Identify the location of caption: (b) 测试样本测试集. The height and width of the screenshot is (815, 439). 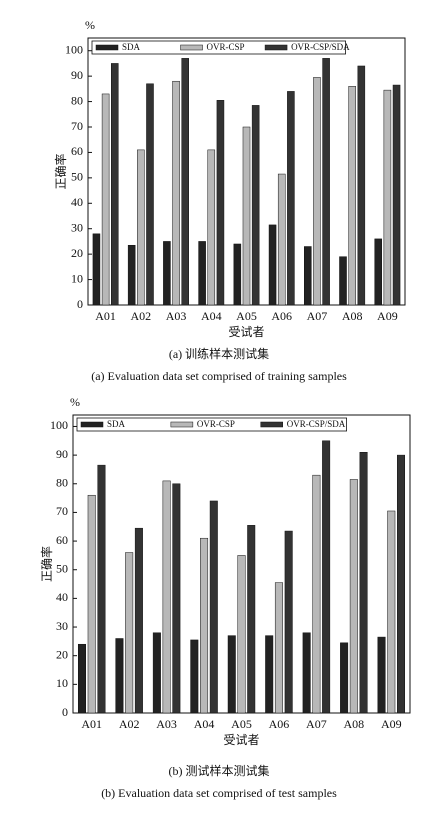
(219, 770).